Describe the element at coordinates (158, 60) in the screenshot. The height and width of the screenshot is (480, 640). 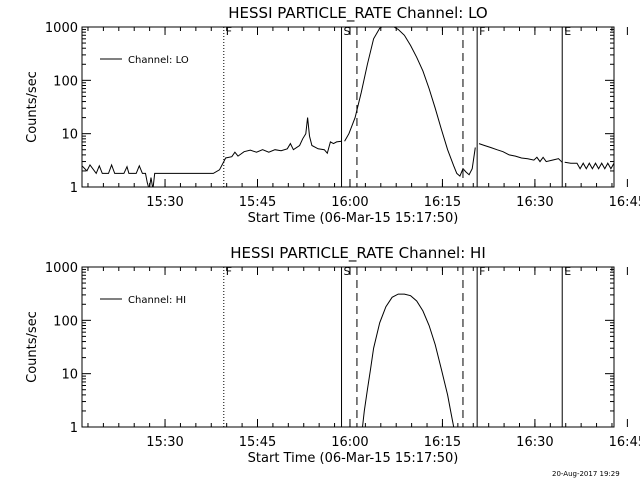
I see `legend-label: Channel: LO` at that location.